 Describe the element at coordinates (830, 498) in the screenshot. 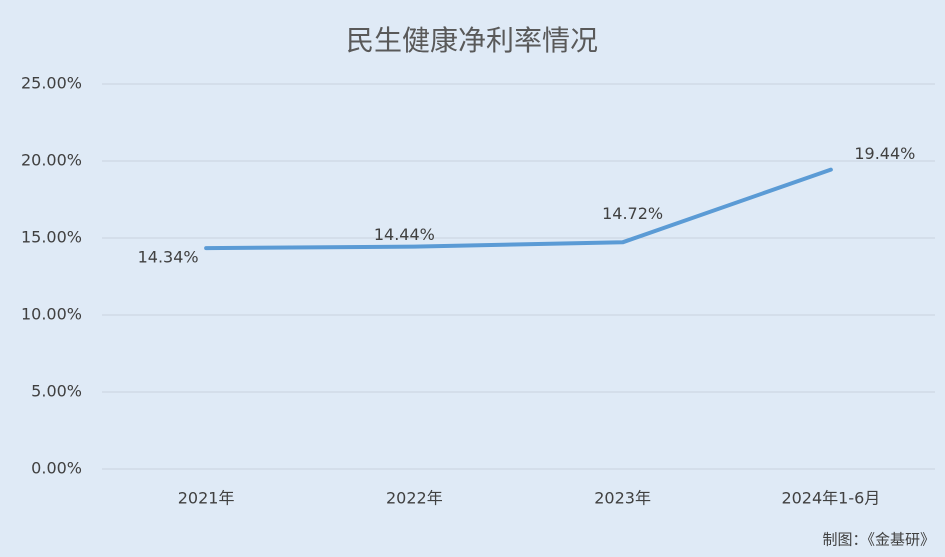

I see `x-tick-label: 2024年1-6月` at that location.